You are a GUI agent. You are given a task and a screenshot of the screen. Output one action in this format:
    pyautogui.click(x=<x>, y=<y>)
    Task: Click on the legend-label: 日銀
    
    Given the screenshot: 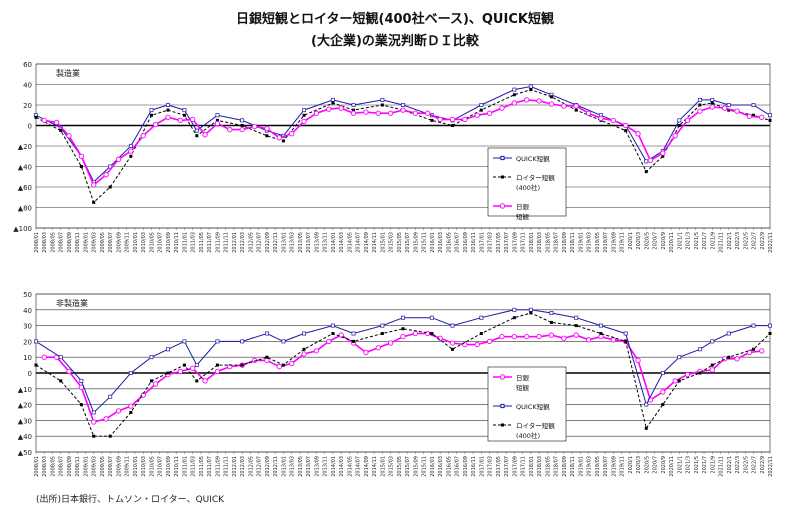 What is the action you would take?
    pyautogui.click(x=523, y=377)
    